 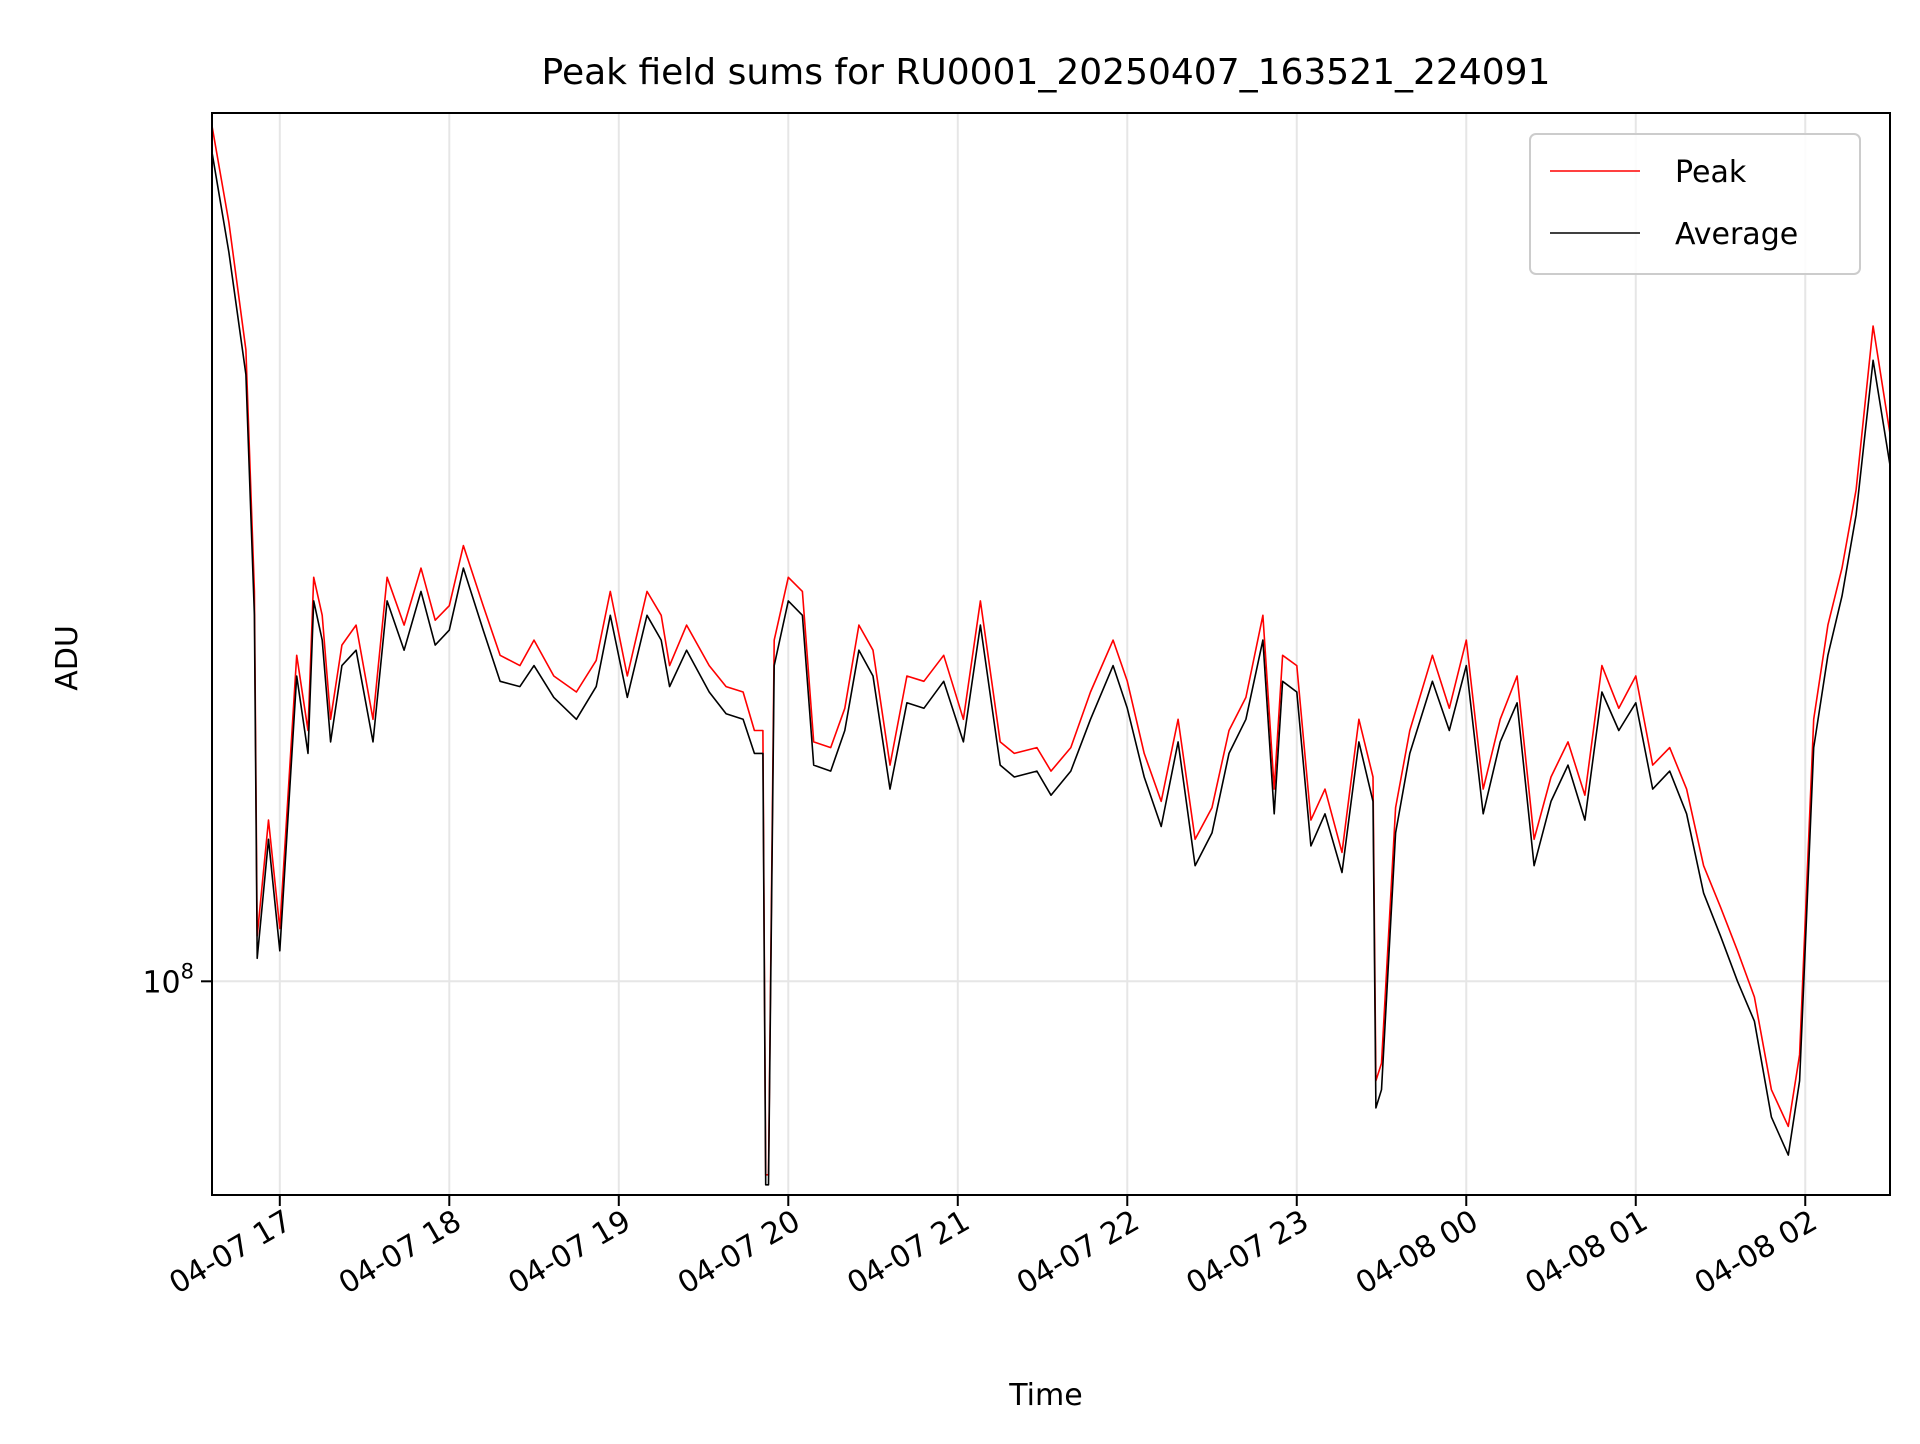 I want to click on y-axis-label: ADU, so click(x=67, y=658).